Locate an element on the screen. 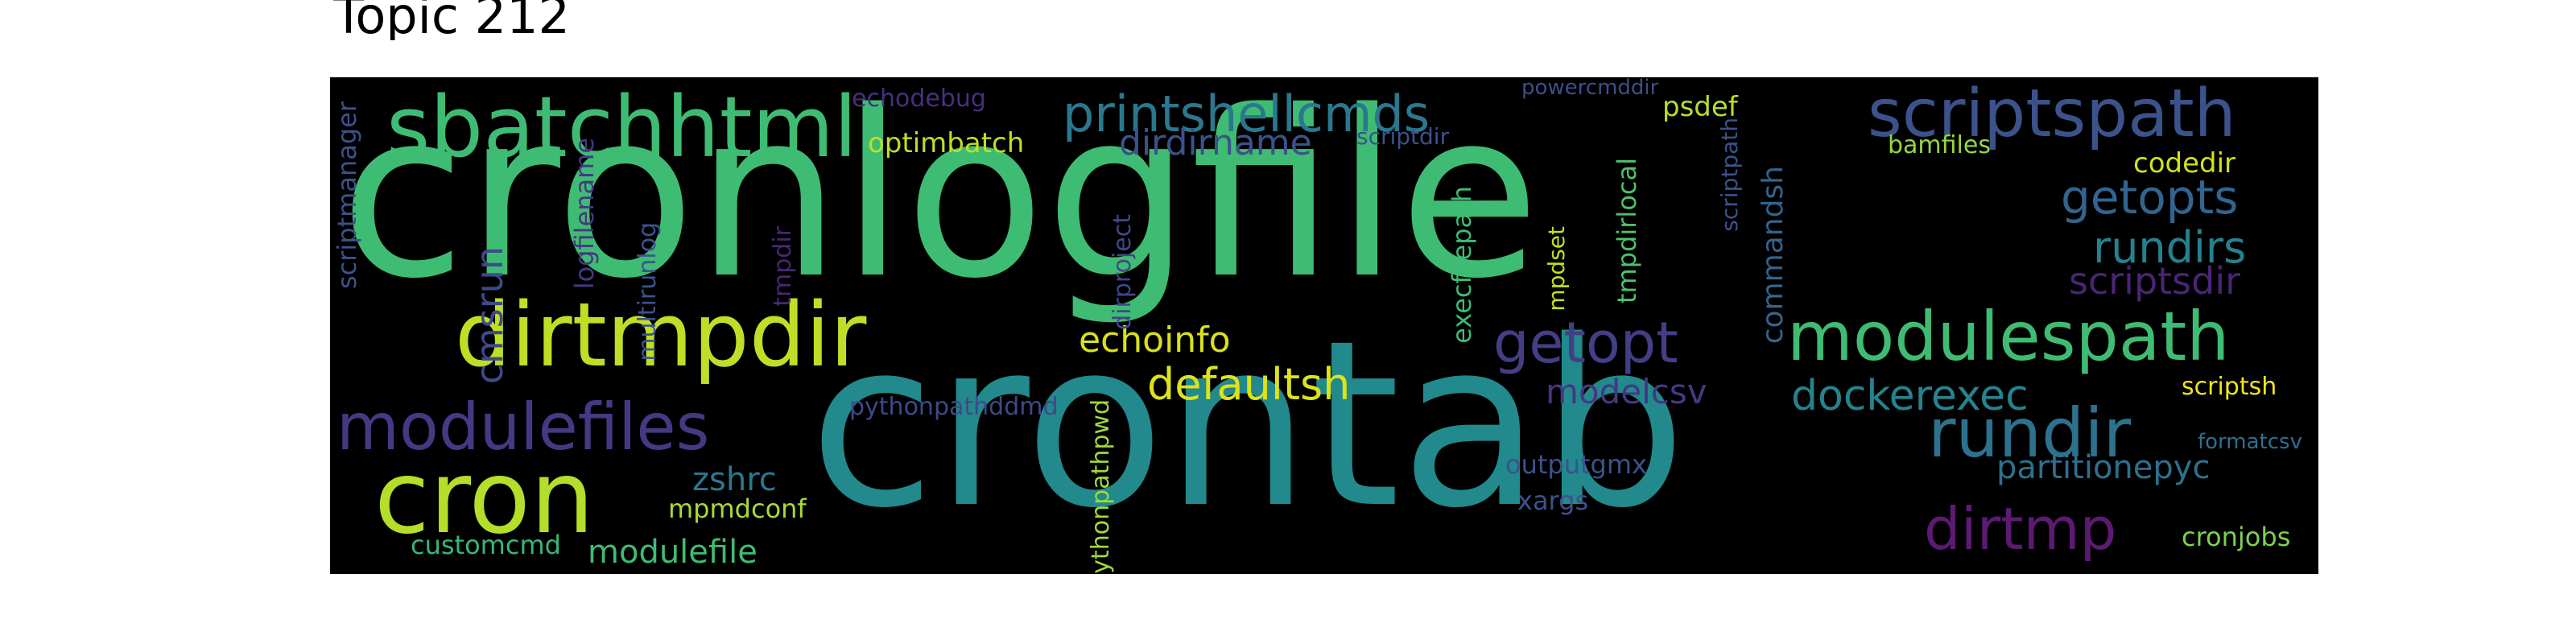  word-pythonpathddmd: pythonpathddmd is located at coordinates (954, 407).